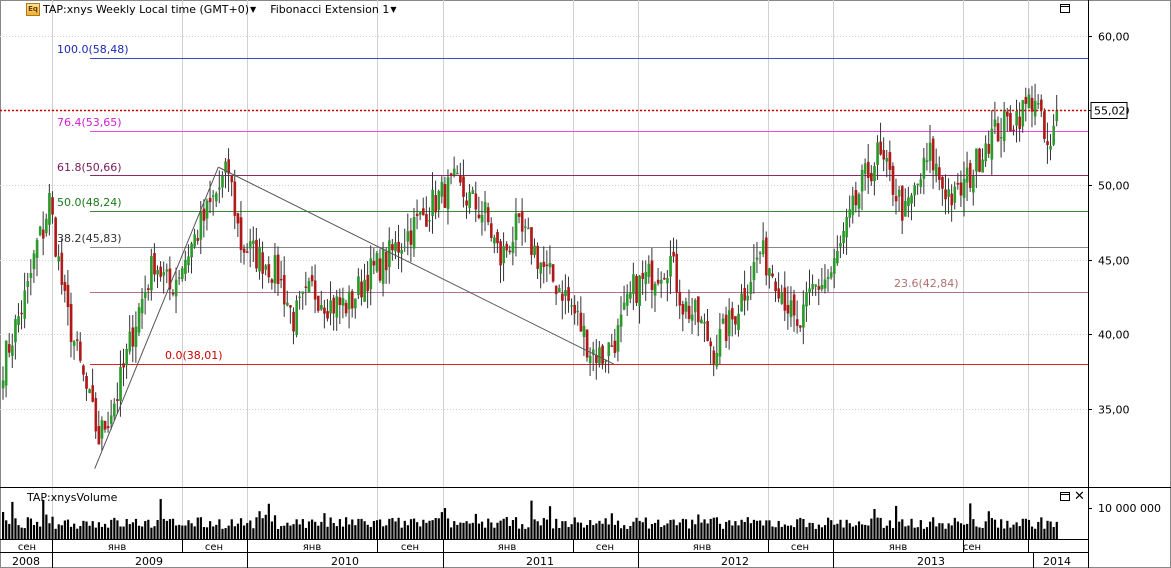 This screenshot has height=568, width=1171. What do you see at coordinates (1065, 496) in the screenshot?
I see `maximize-volume-panel-button` at bounding box center [1065, 496].